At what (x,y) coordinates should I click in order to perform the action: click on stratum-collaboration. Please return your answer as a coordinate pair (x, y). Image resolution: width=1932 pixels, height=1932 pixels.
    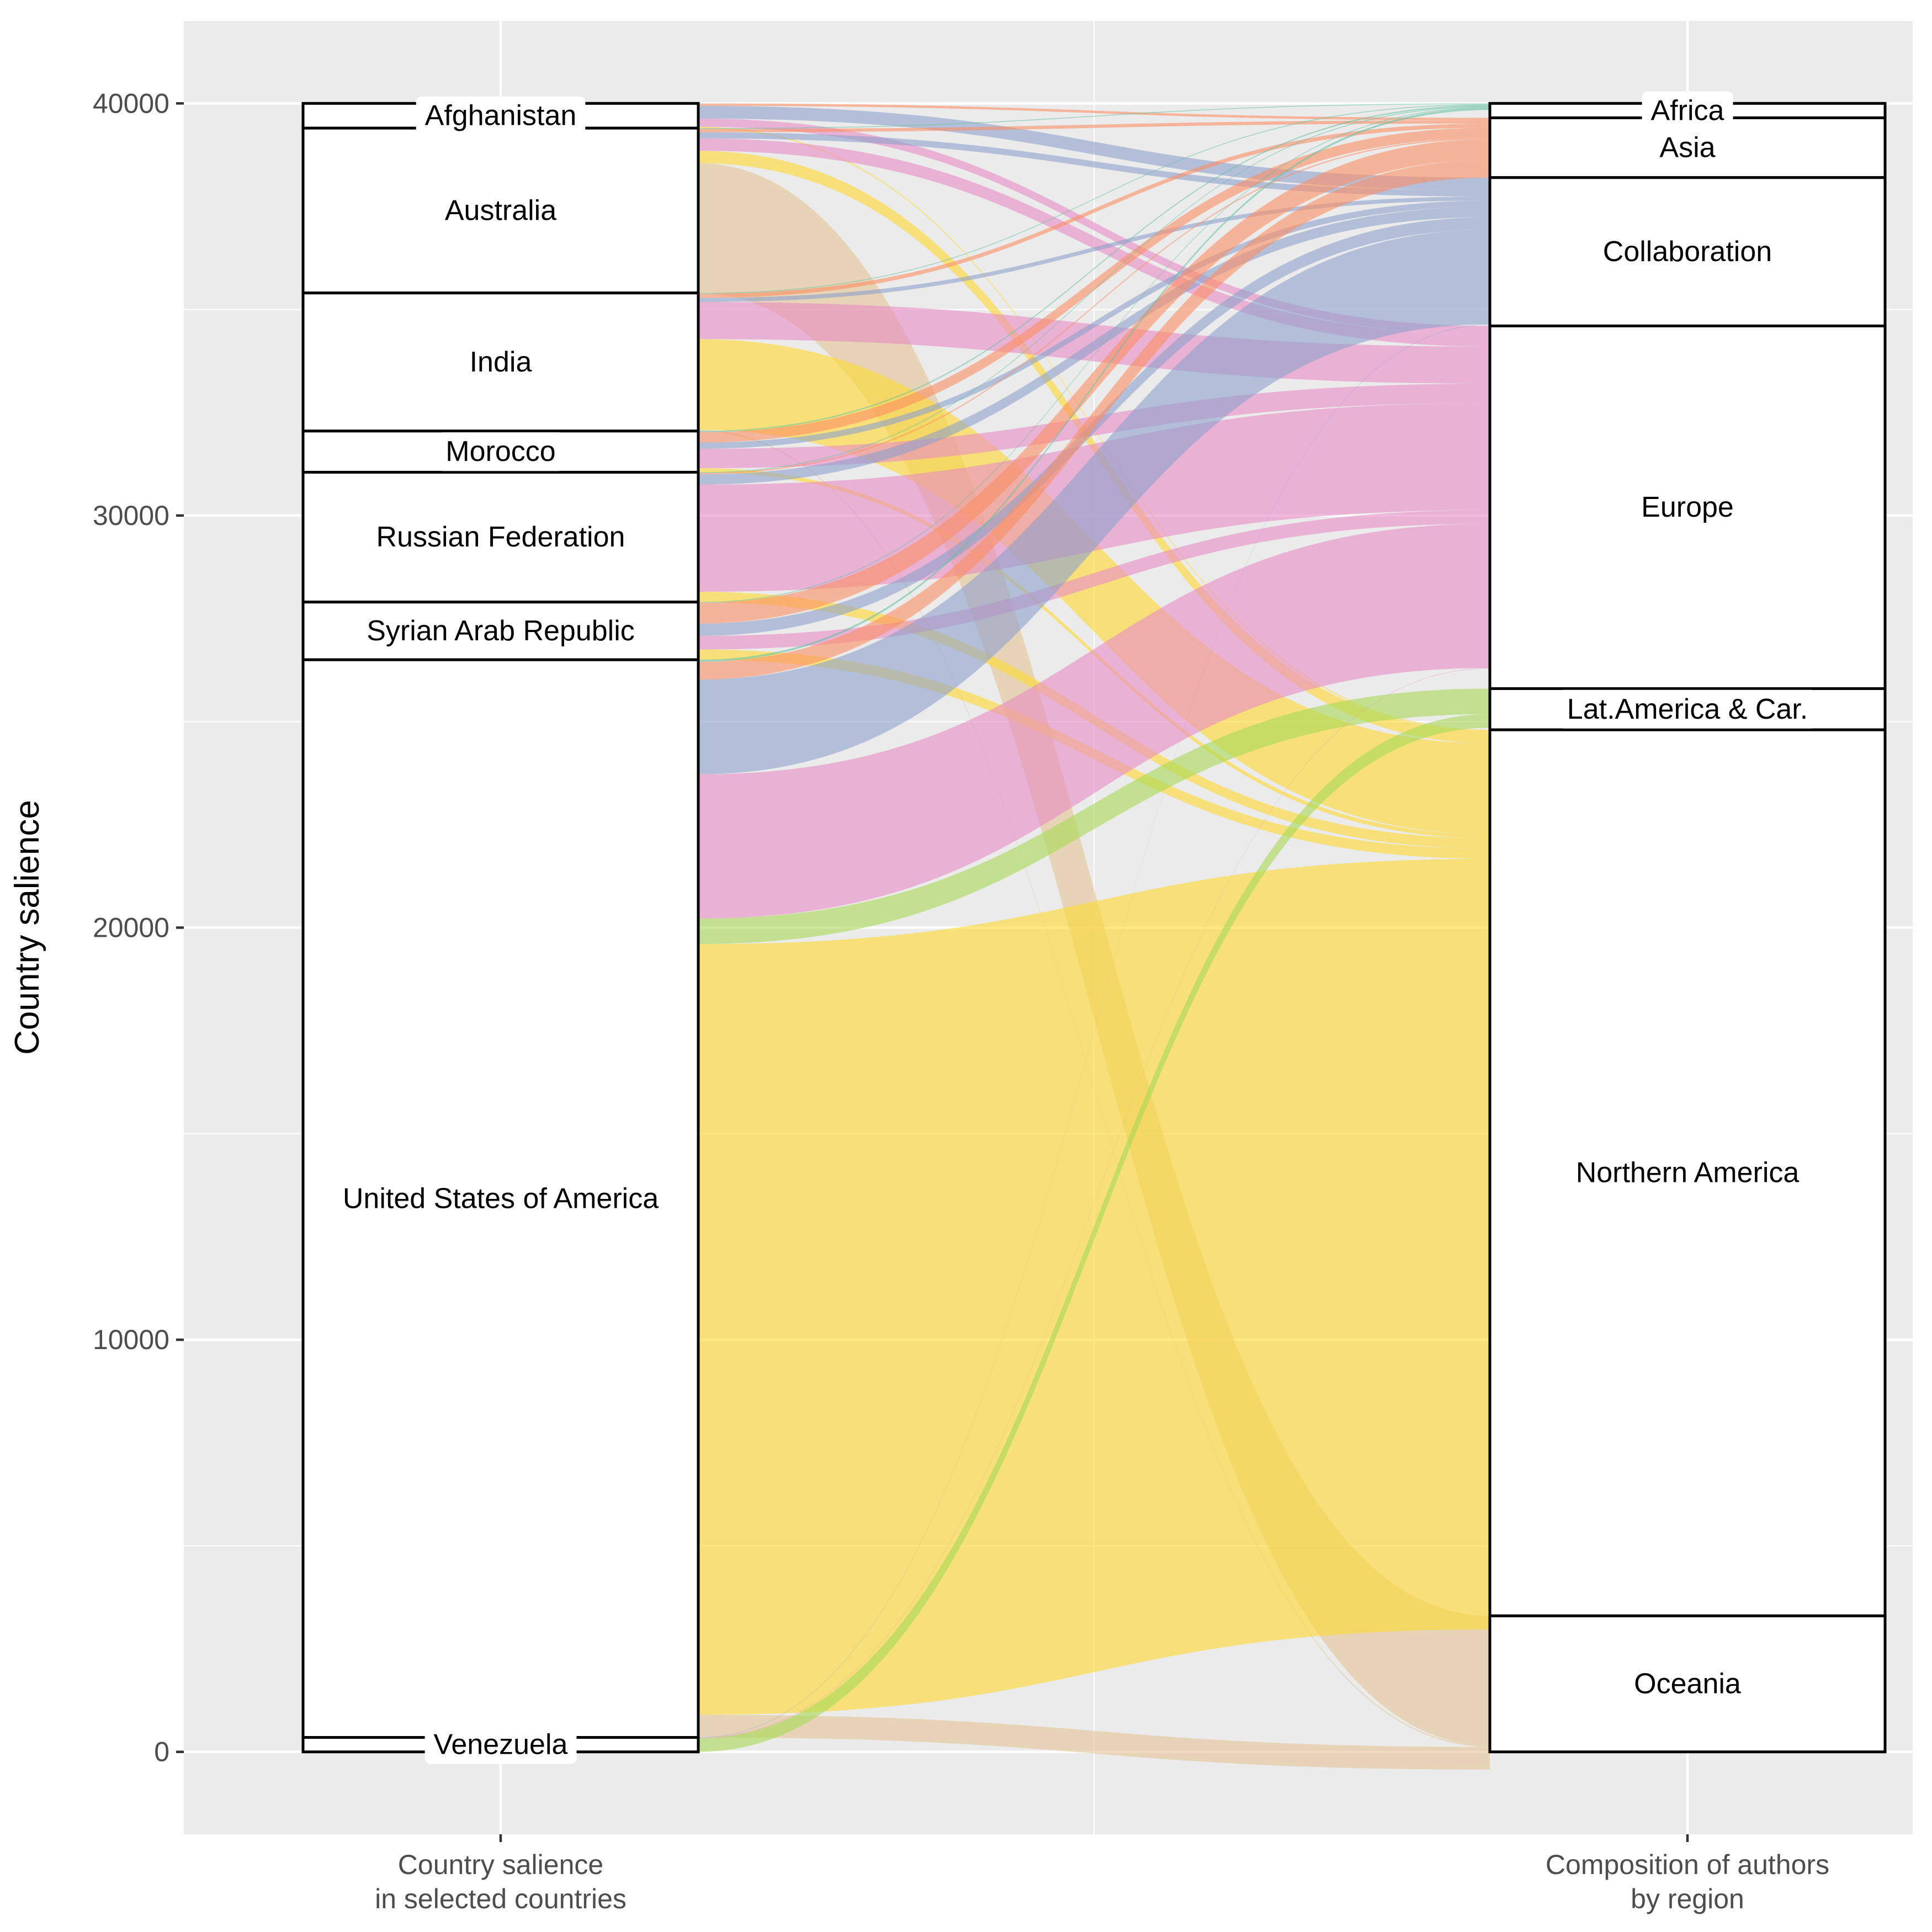
    Looking at the image, I should click on (1688, 252).